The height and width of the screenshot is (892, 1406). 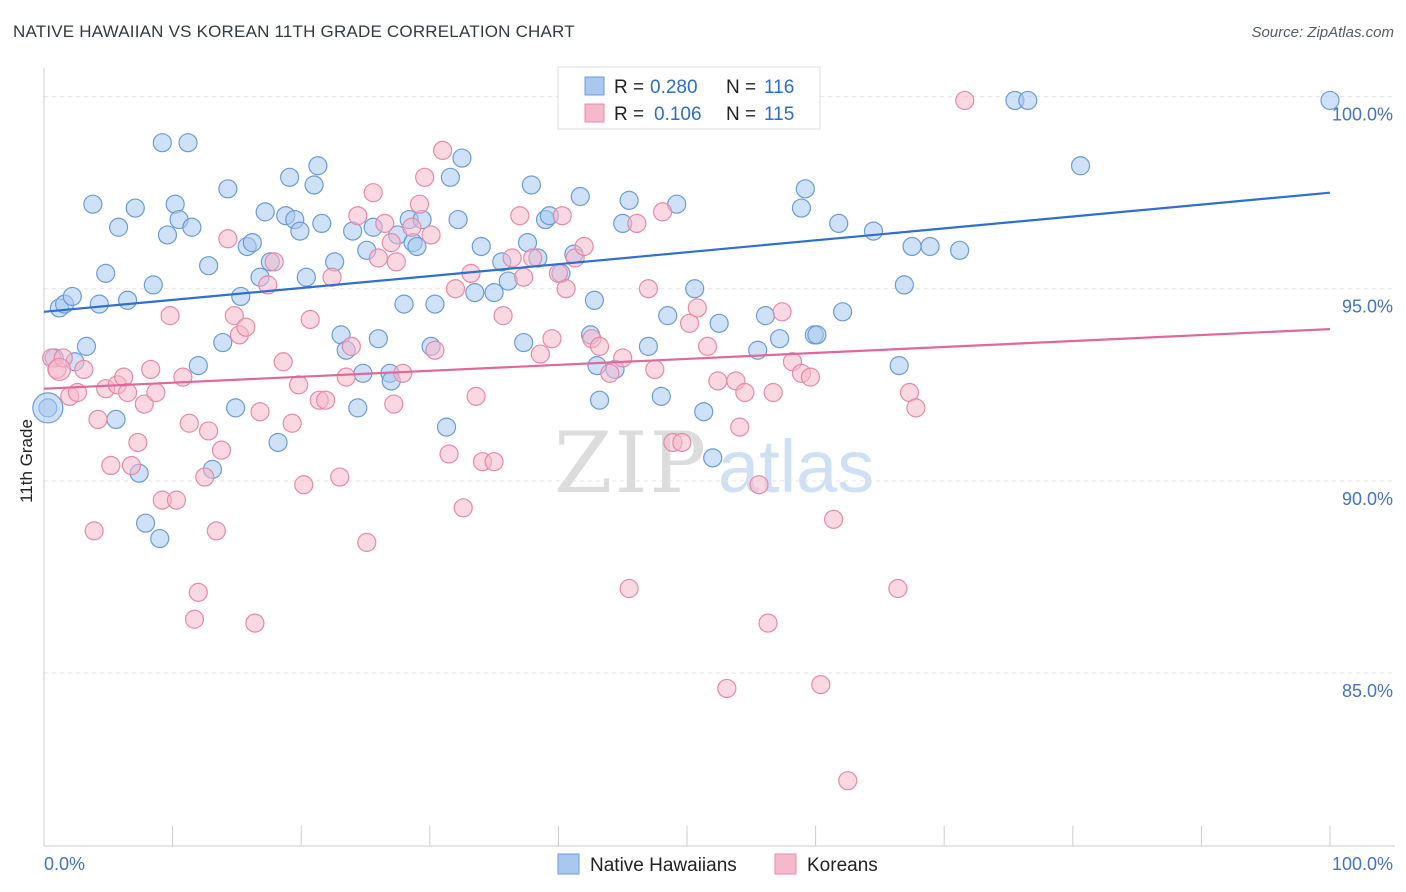 What do you see at coordinates (741, 114) in the screenshot?
I see `legend-n-label-pink: N =` at bounding box center [741, 114].